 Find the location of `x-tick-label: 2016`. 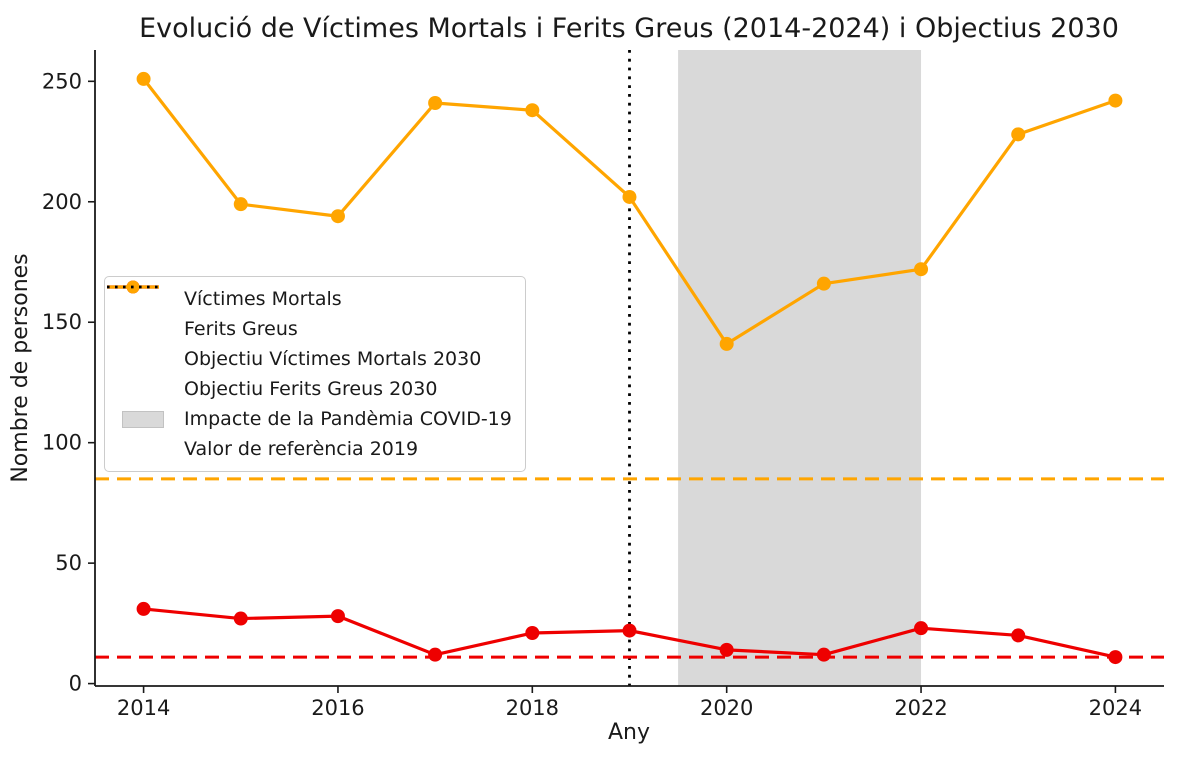

x-tick-label: 2016 is located at coordinates (337, 708).